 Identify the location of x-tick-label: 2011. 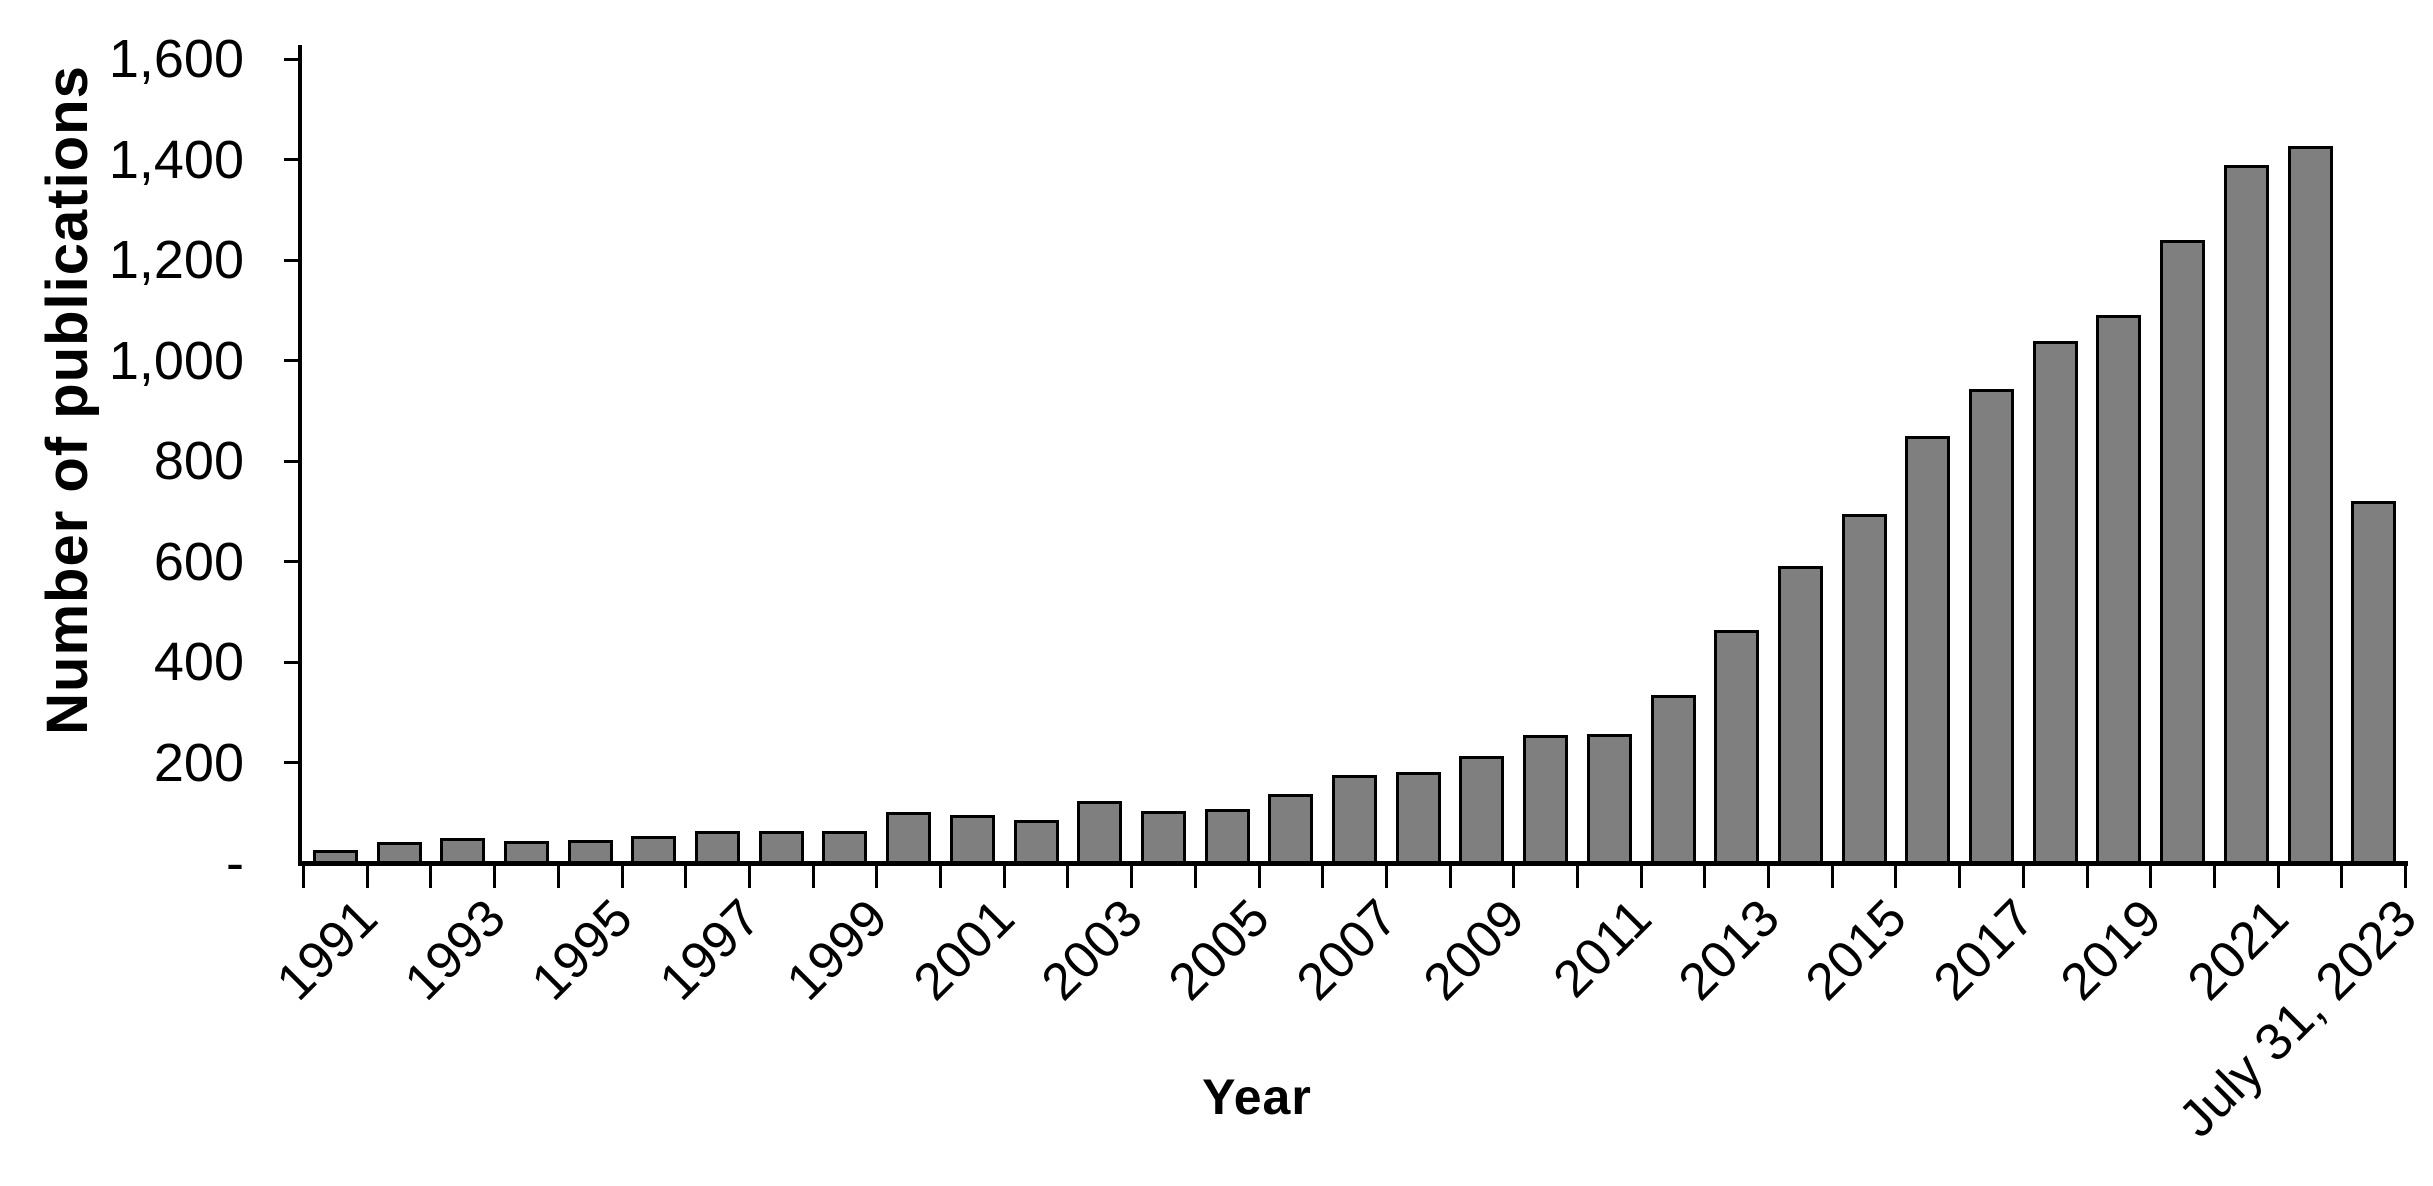
(1603, 948).